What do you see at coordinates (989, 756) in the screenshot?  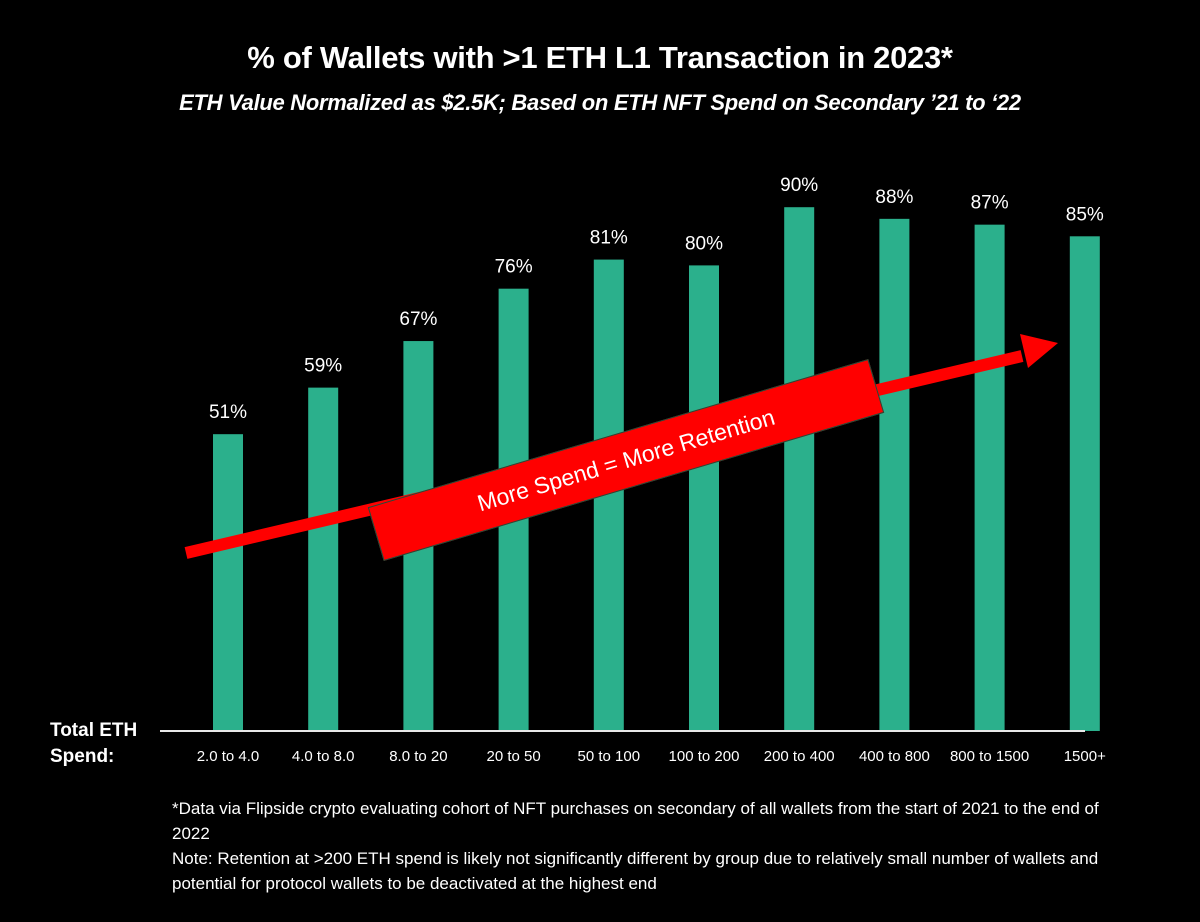 I see `x-tick-label-8: 800 to 1500` at bounding box center [989, 756].